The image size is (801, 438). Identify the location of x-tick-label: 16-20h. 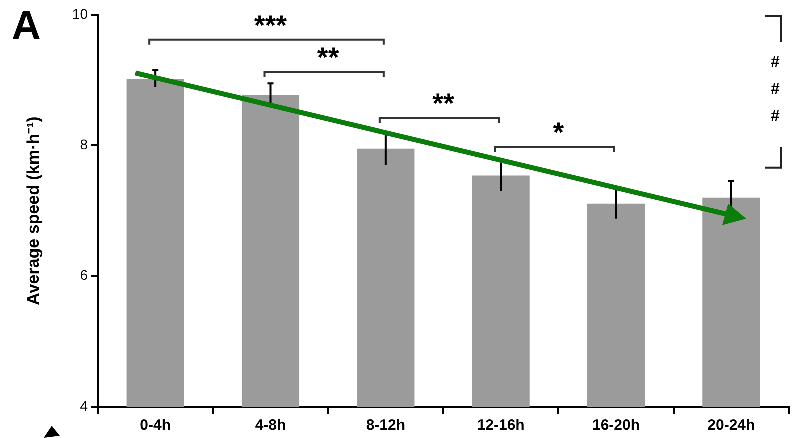
(616, 425).